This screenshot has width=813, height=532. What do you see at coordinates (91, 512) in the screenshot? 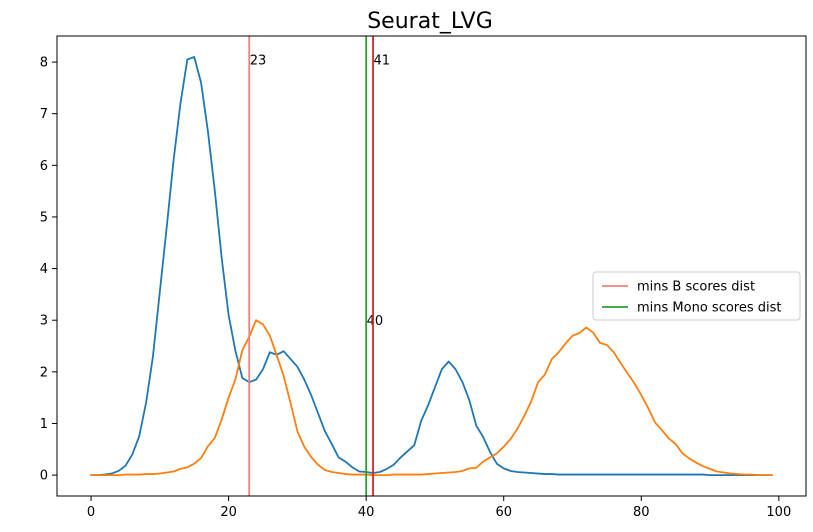
I see `x-tick-label: 0` at bounding box center [91, 512].